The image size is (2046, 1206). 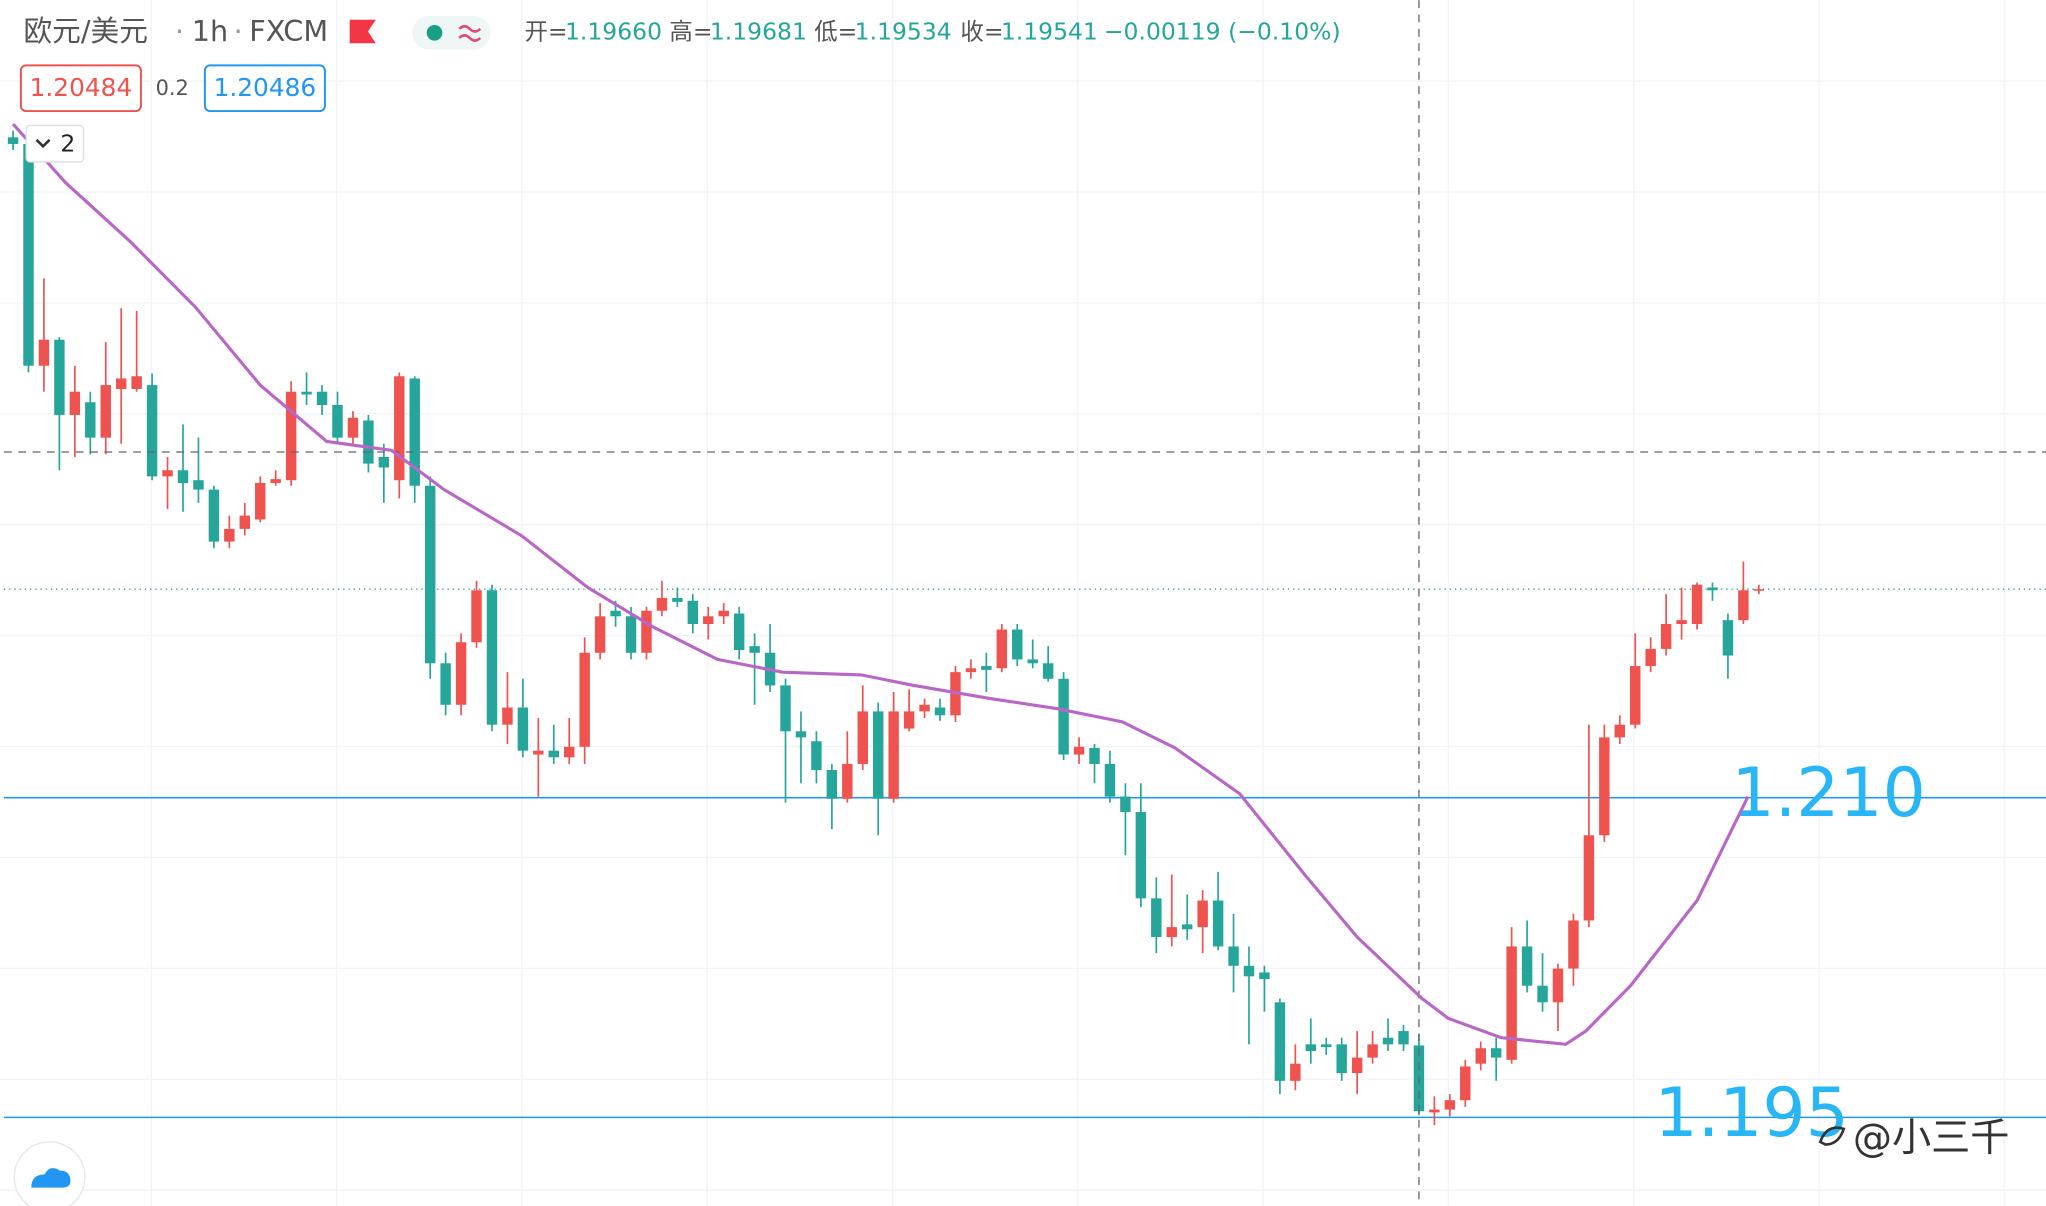 What do you see at coordinates (210, 31) in the screenshot?
I see `interval: 1h` at bounding box center [210, 31].